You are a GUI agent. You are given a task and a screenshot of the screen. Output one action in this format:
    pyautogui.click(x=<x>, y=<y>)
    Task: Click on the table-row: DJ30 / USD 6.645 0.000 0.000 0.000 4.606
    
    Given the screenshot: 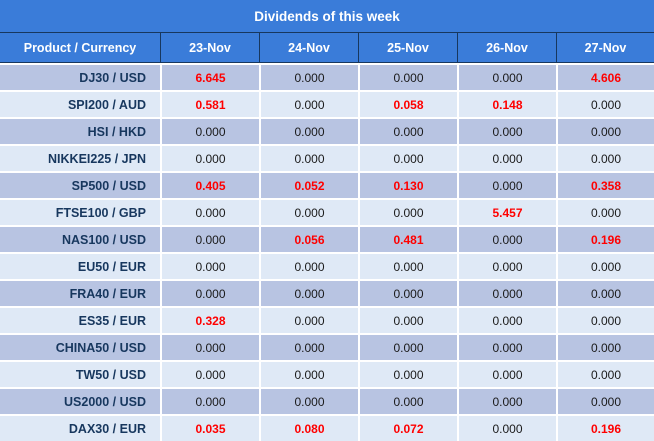 What is the action you would take?
    pyautogui.click(x=327, y=76)
    